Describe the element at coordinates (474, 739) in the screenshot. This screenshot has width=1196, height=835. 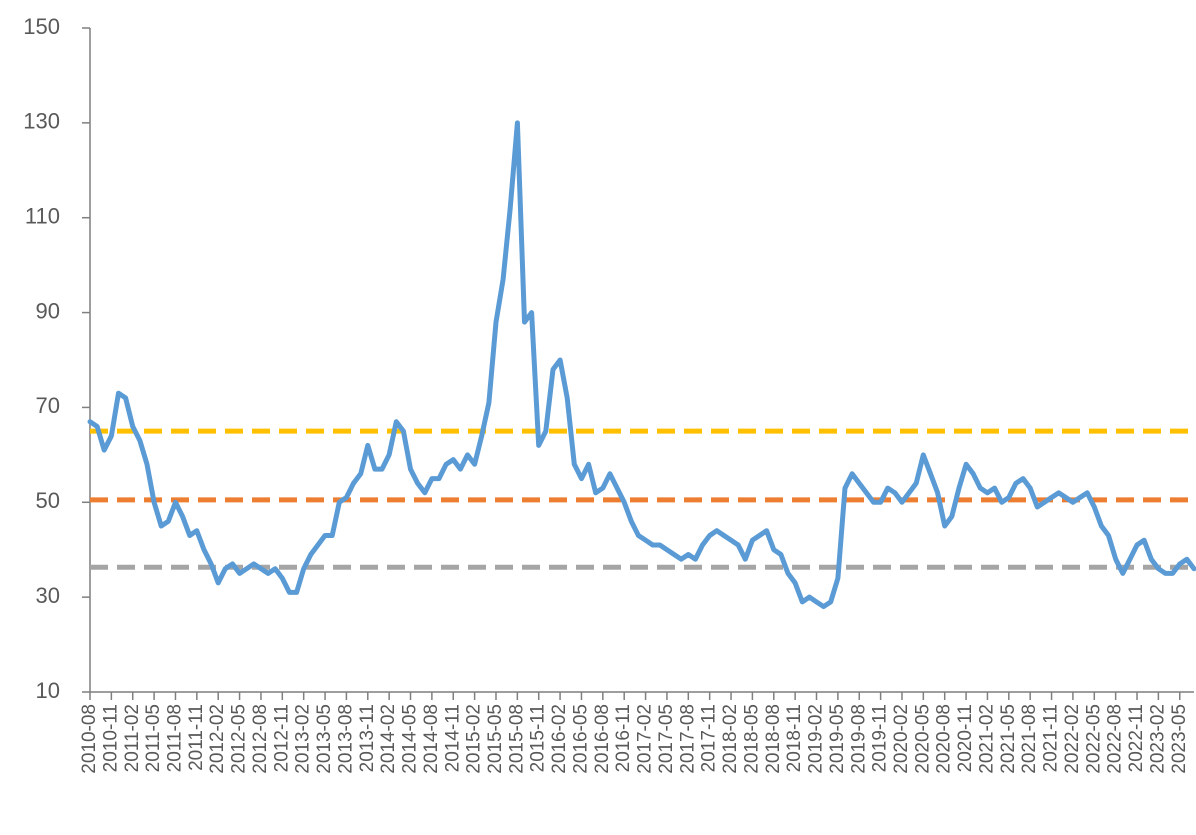
I see `x-tick-label: 2015-02` at that location.